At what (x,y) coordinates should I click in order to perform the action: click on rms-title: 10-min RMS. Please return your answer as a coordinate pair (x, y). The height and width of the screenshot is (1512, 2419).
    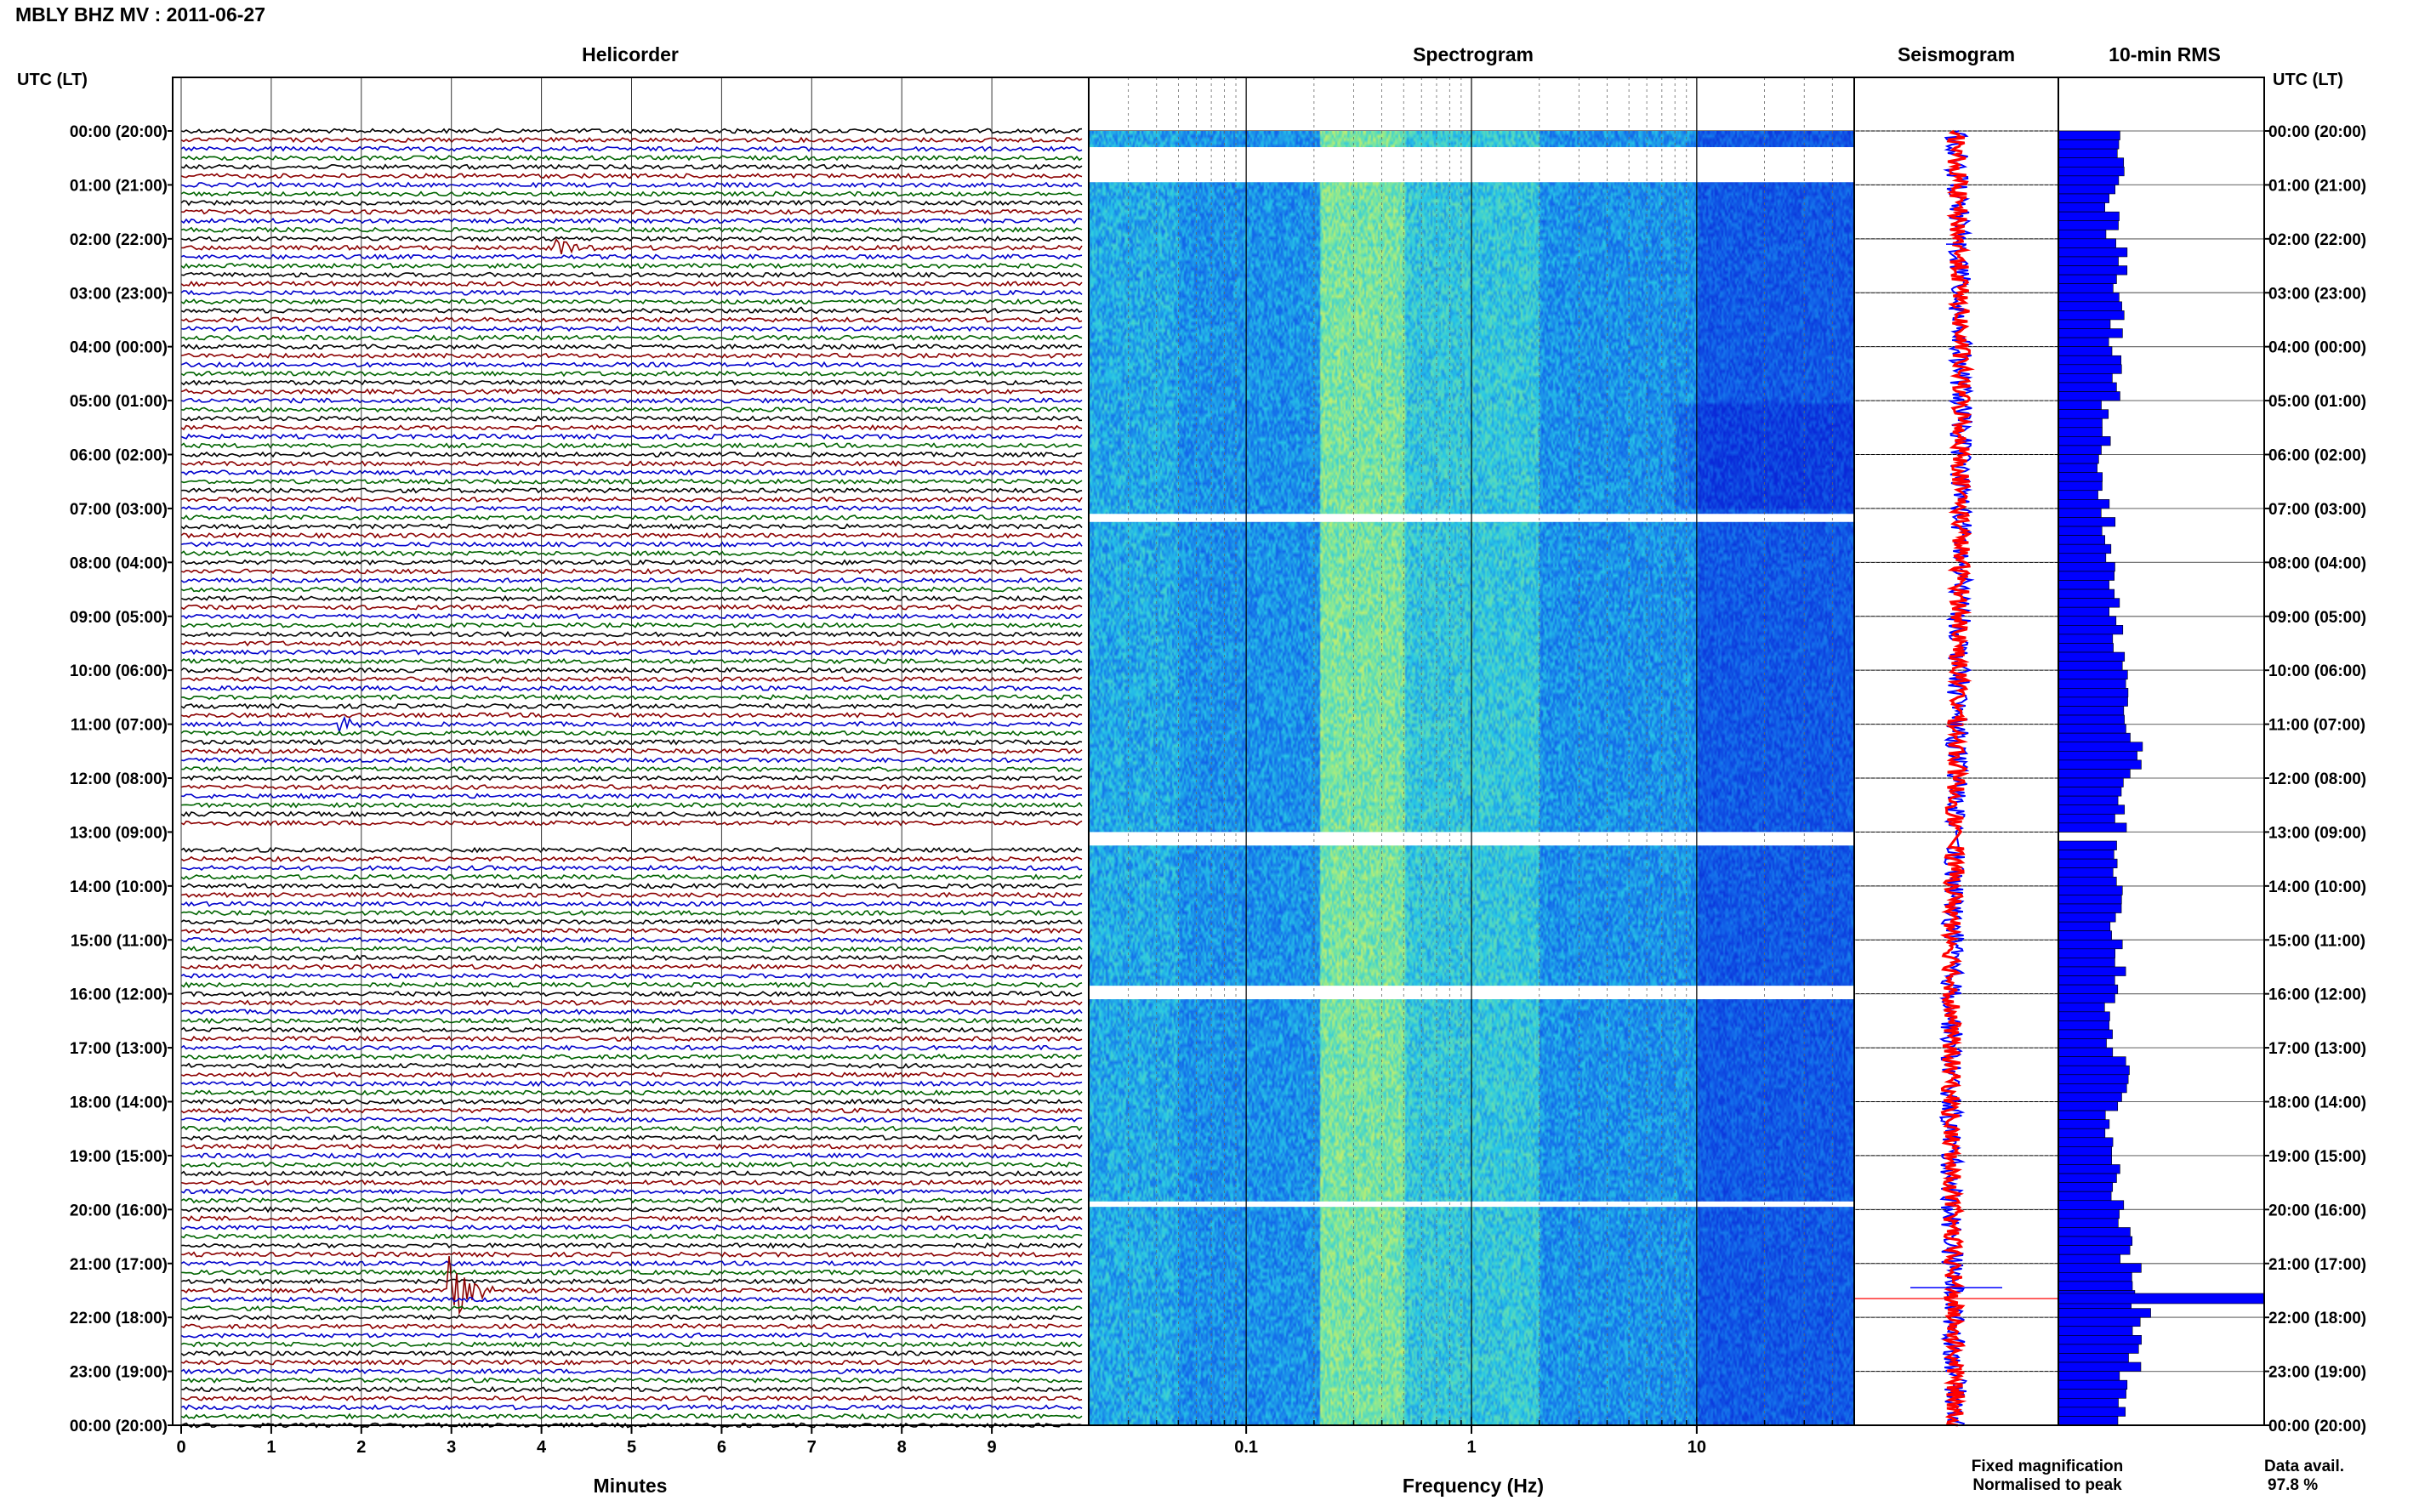
    Looking at the image, I should click on (2165, 54).